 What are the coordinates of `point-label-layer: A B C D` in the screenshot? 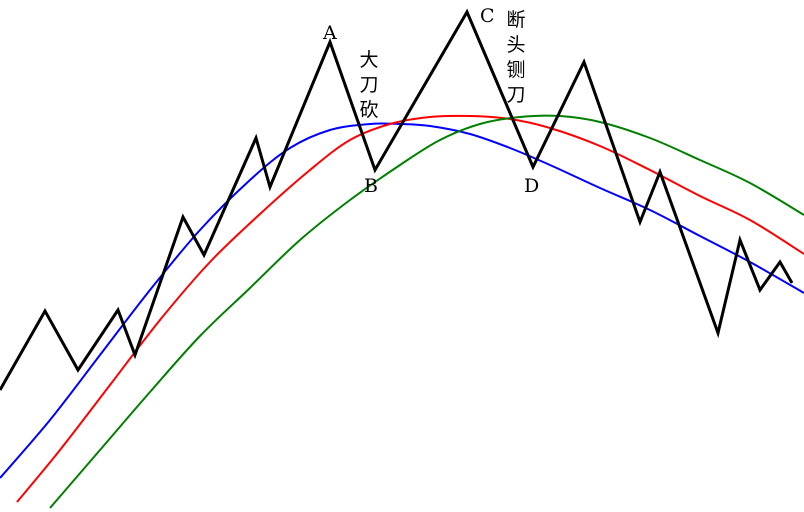 It's located at (430, 101).